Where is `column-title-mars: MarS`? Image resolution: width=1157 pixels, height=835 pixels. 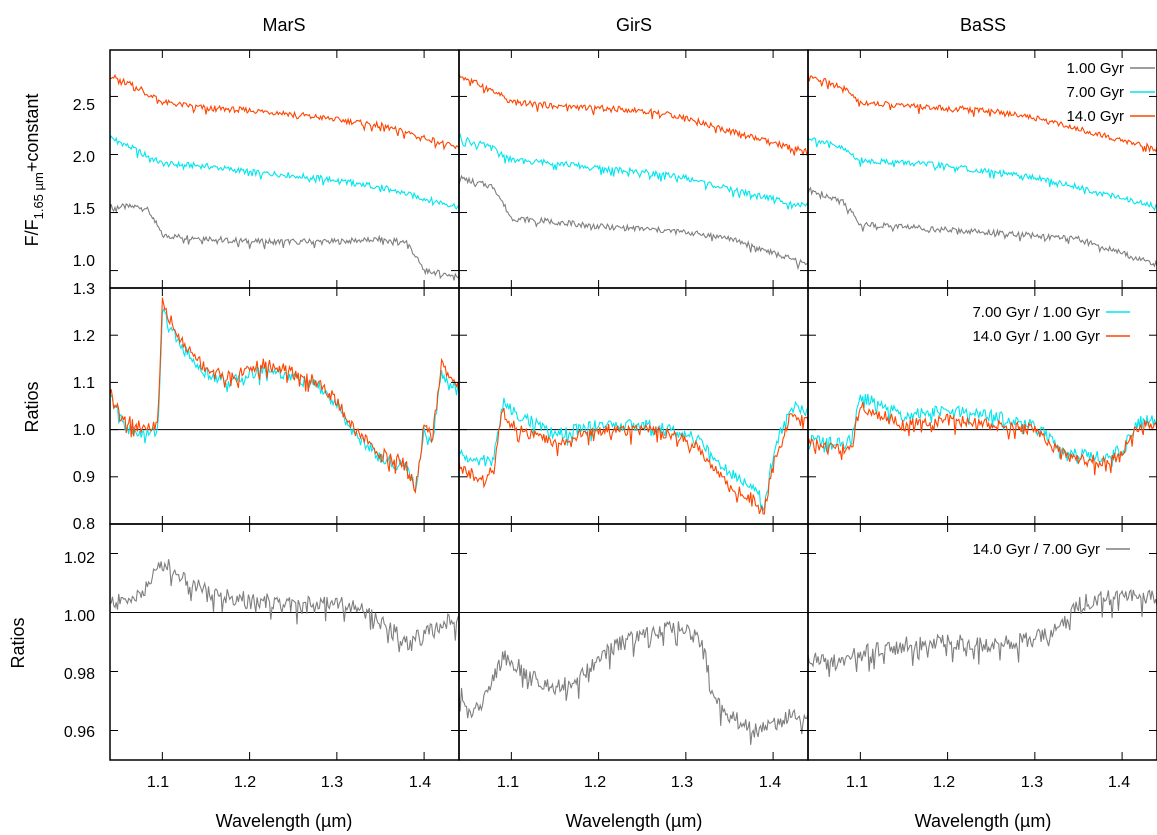 column-title-mars: MarS is located at coordinates (283, 25).